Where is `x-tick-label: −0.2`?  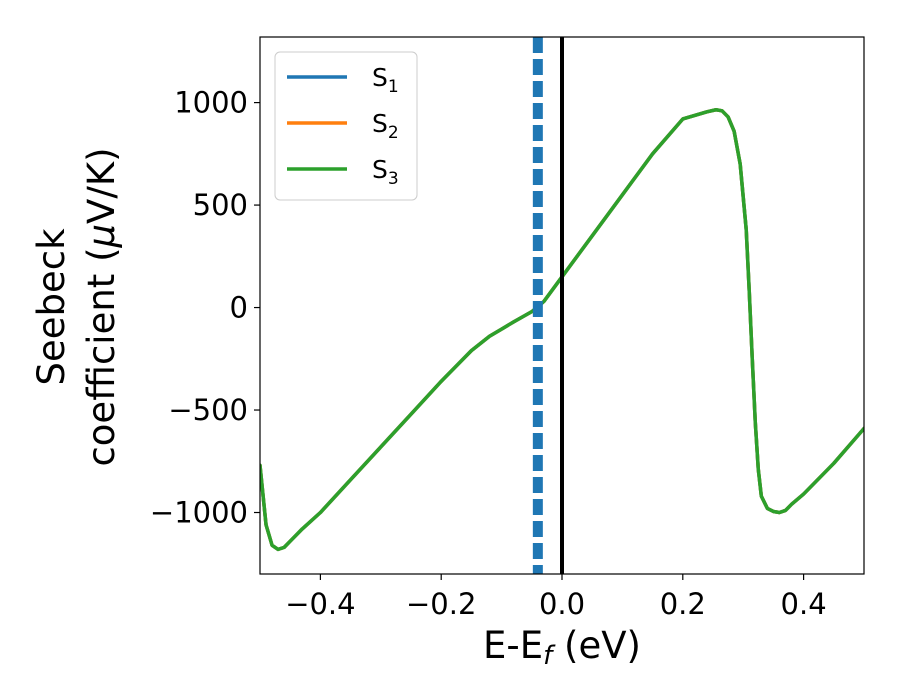
x-tick-label: −0.2 is located at coordinates (441, 604).